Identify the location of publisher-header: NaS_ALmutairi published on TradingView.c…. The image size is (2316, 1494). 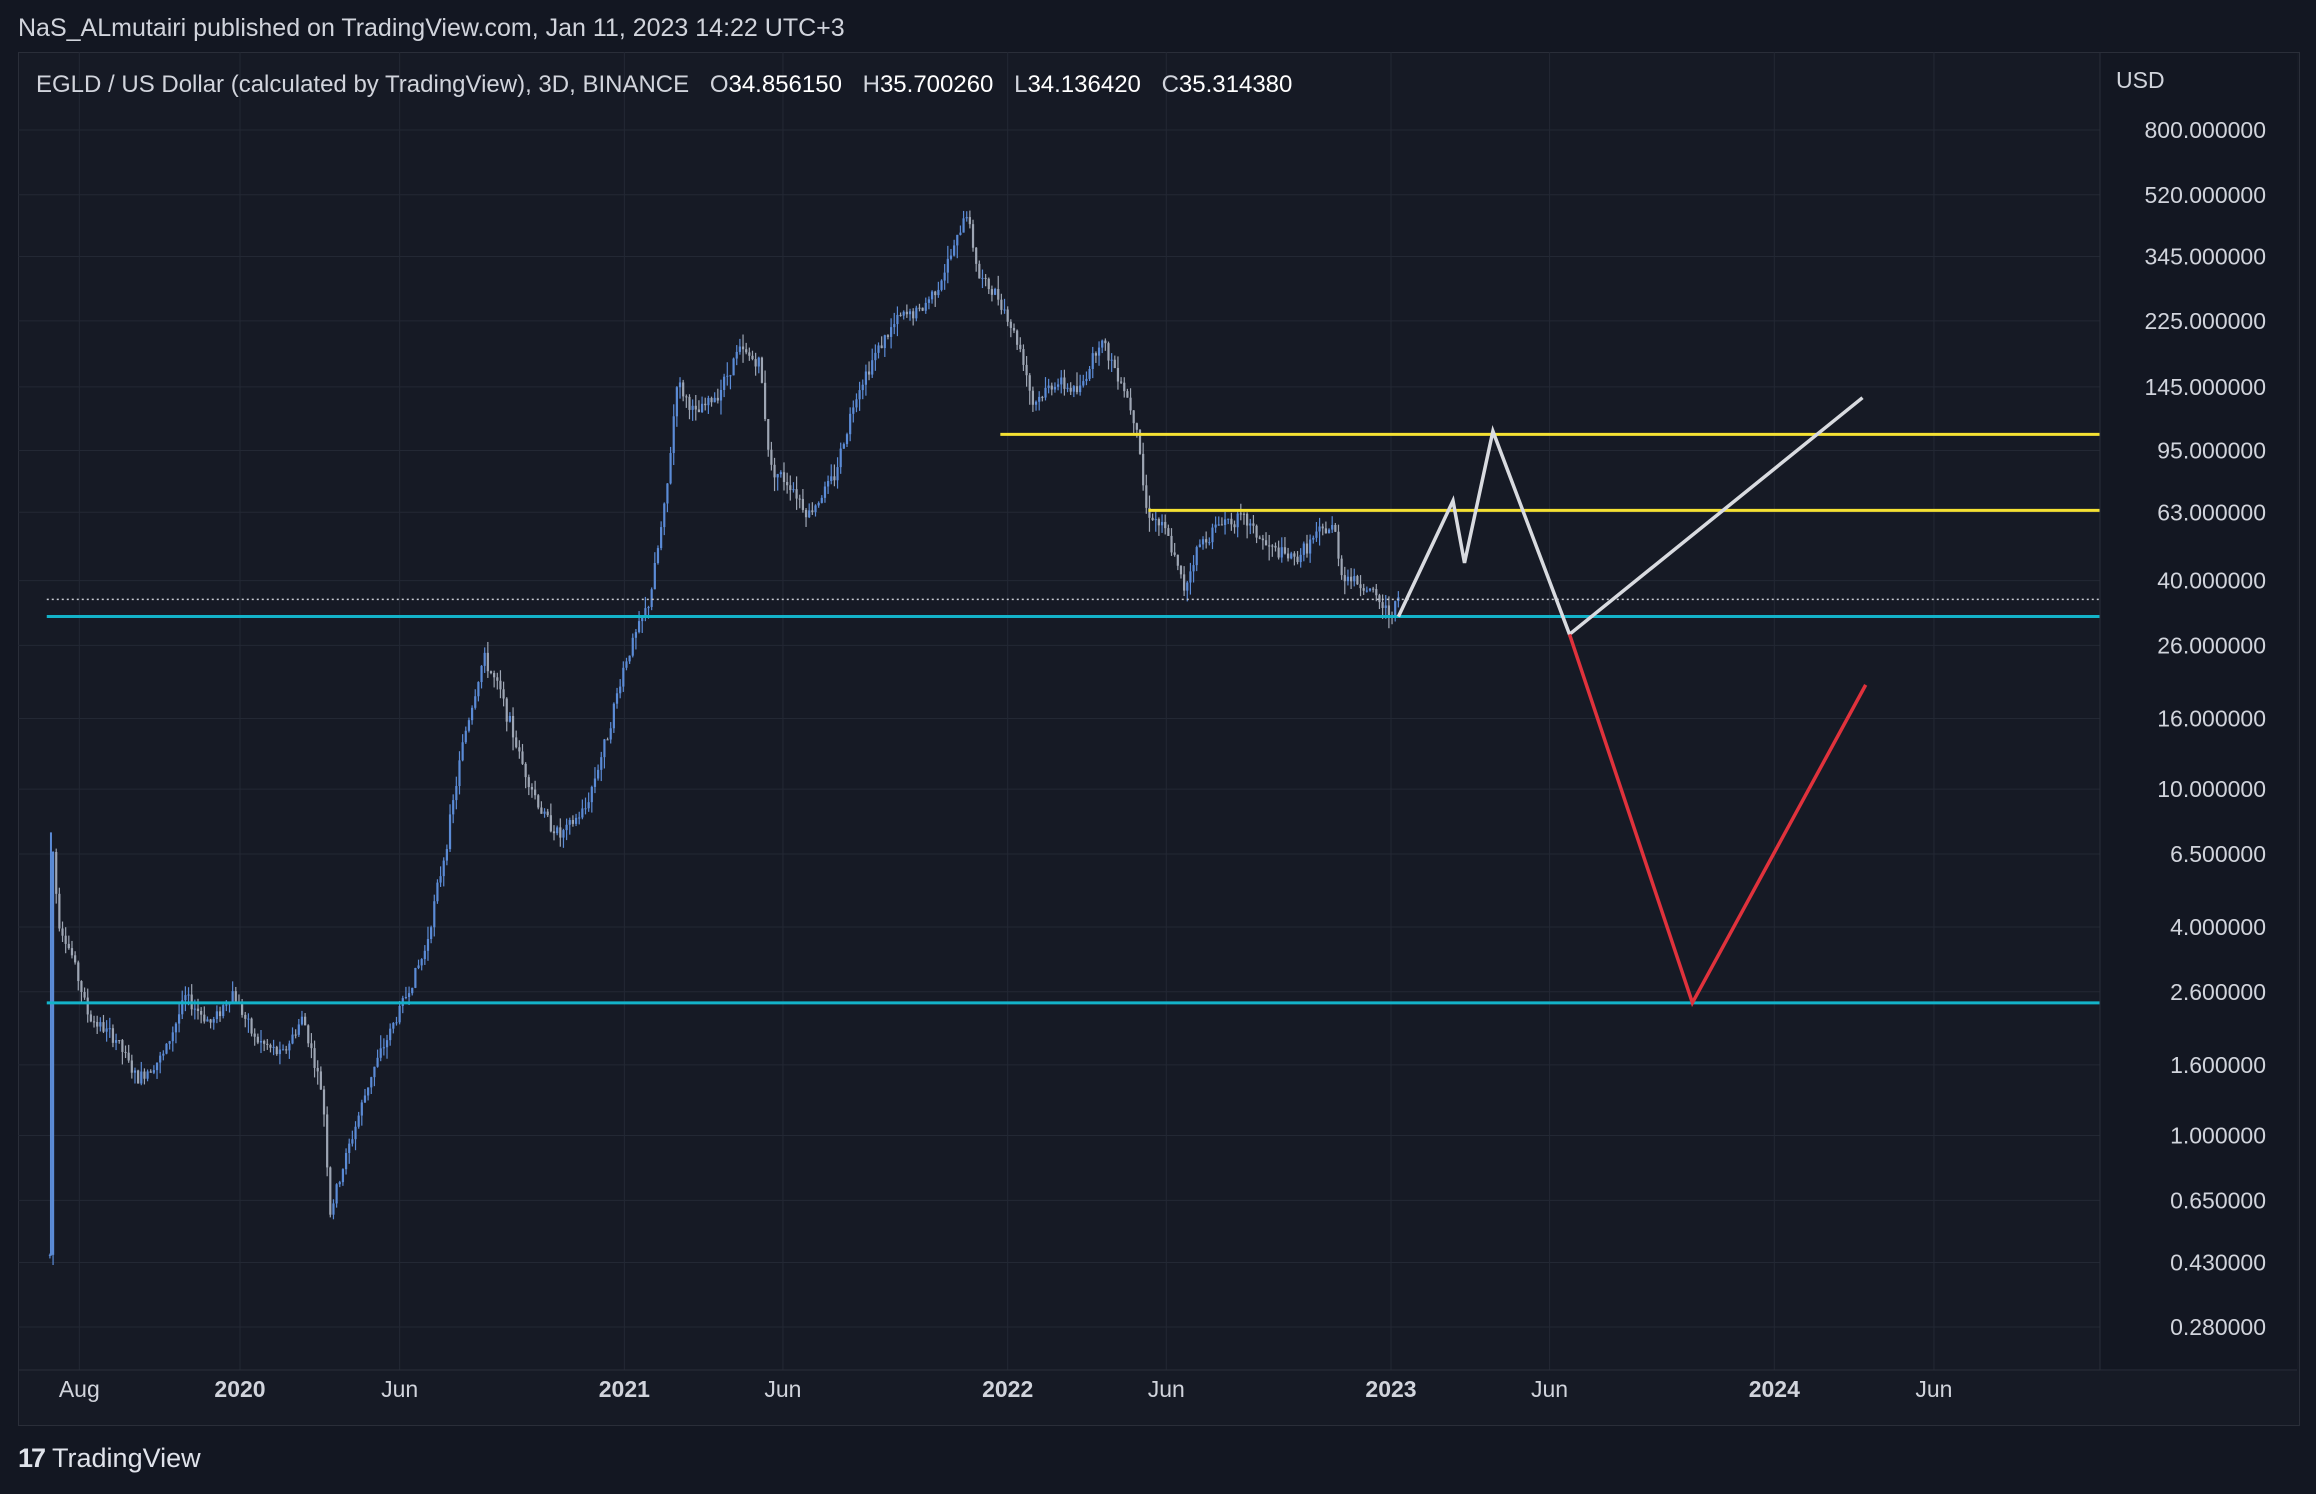
(431, 28).